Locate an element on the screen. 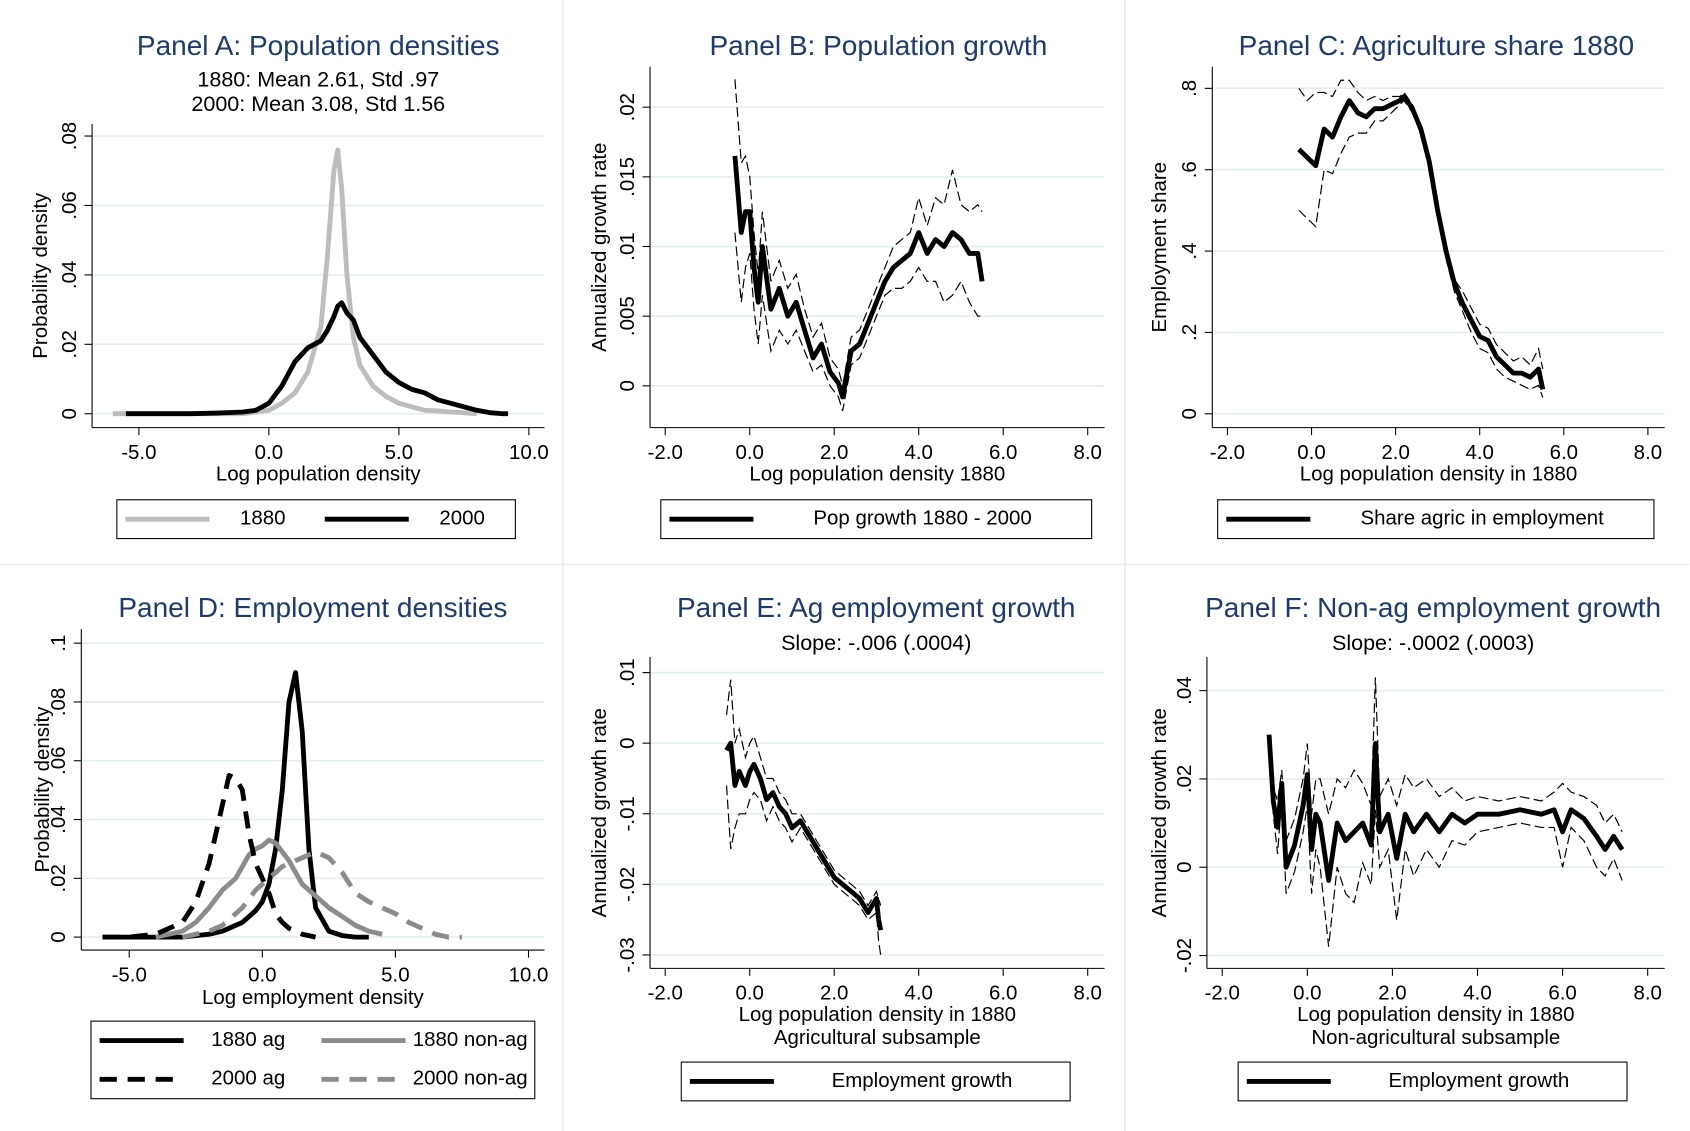  panel-title: Panel A: Population densities is located at coordinates (318, 45).